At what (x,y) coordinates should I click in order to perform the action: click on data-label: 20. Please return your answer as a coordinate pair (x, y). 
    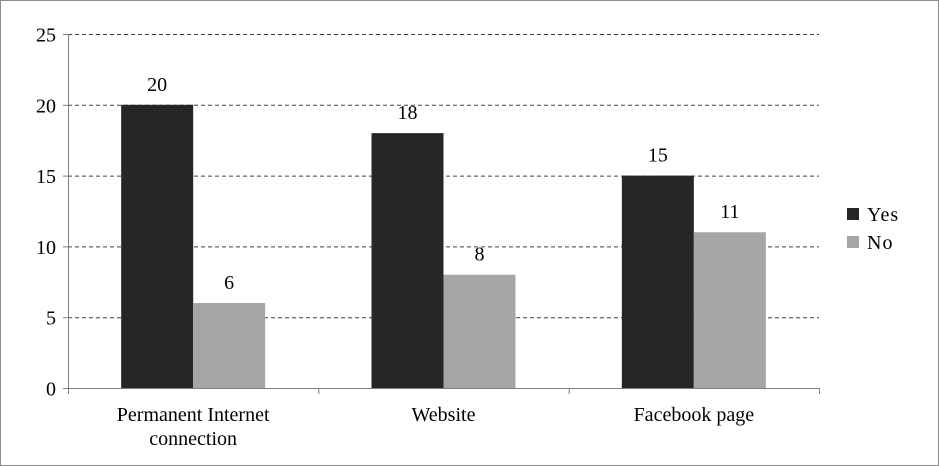
    Looking at the image, I should click on (157, 85).